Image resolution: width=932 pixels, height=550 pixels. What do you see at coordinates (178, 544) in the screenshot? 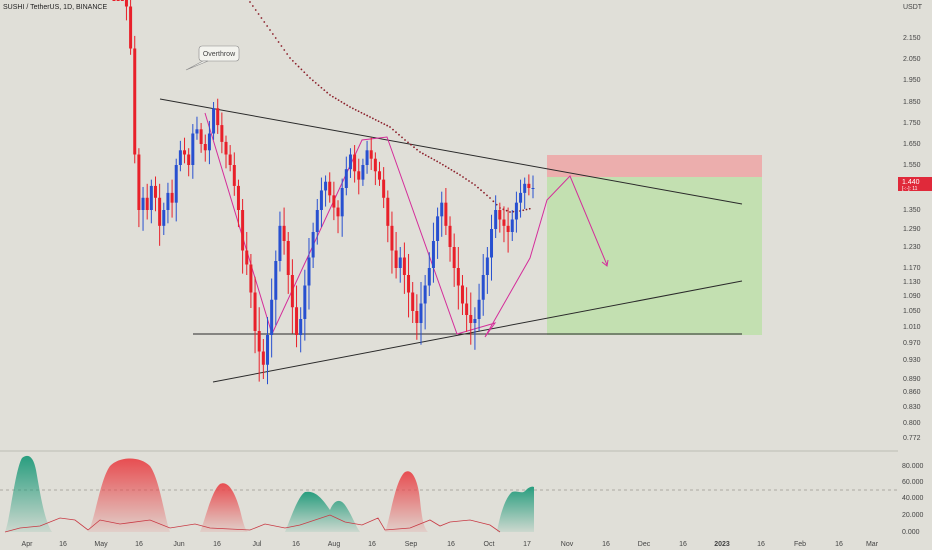
I see `time-tick-label: Jun` at bounding box center [178, 544].